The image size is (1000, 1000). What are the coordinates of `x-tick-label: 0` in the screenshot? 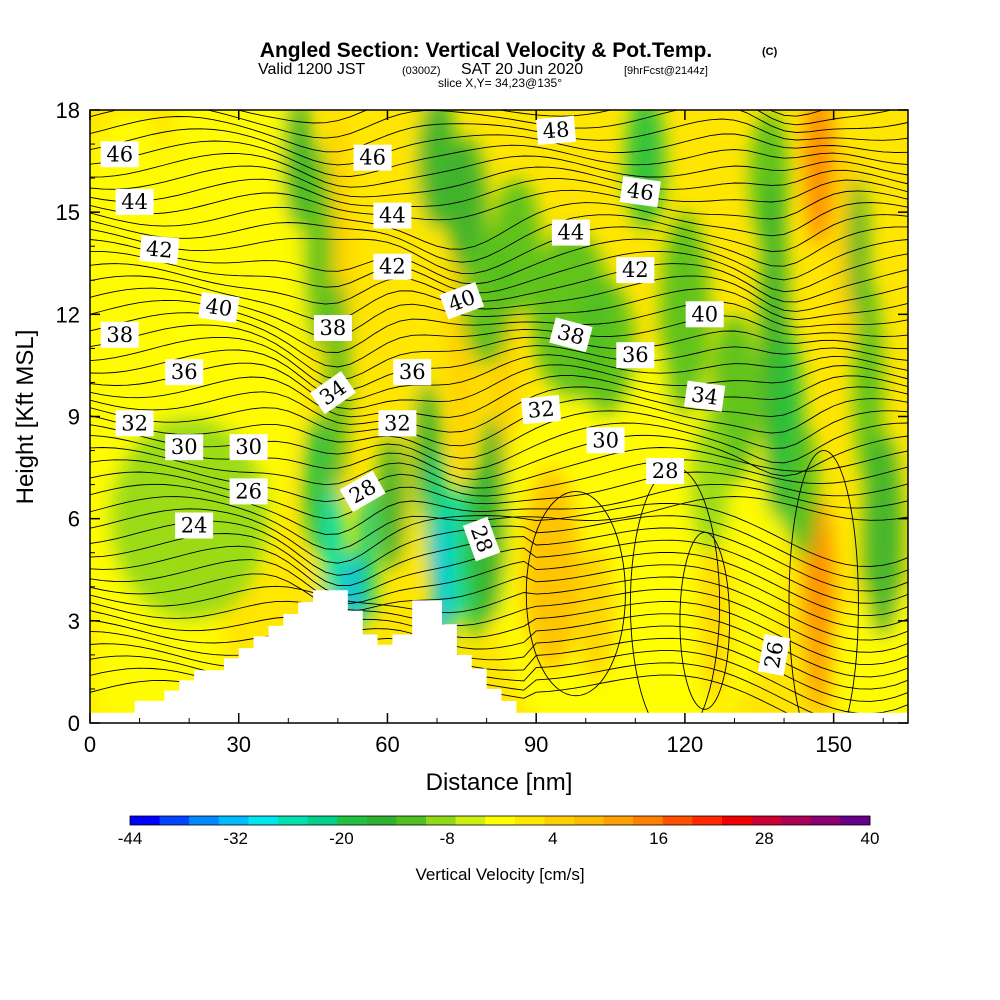 It's located at (90, 744).